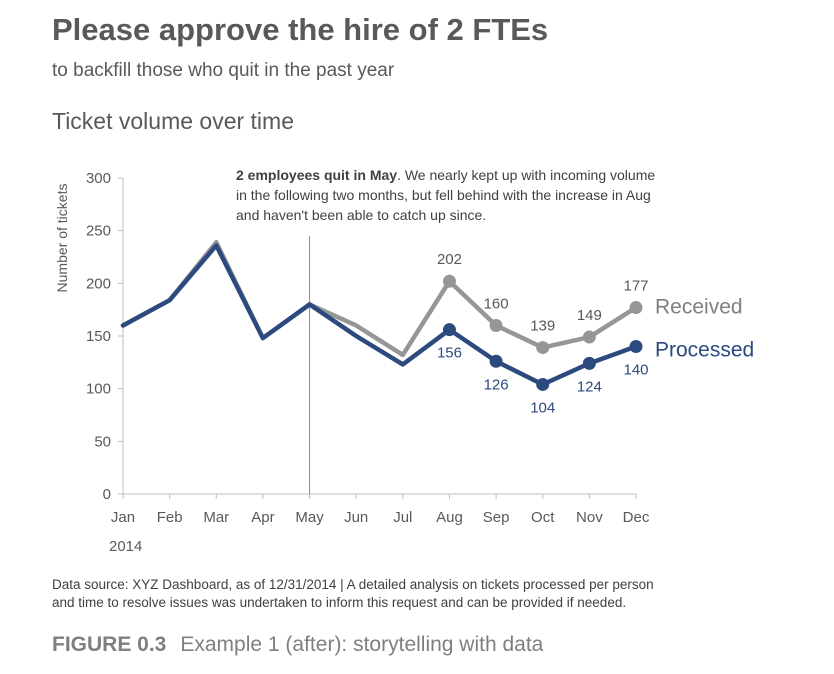 The image size is (834, 674). Describe the element at coordinates (589, 315) in the screenshot. I see `received-data-label: 149` at that location.